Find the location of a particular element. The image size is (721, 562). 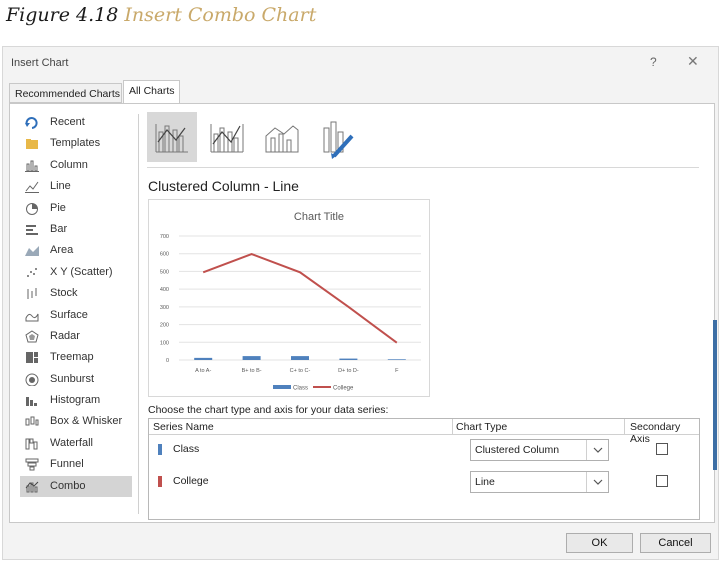

sidebar-item-label: Box & Whisker is located at coordinates (86, 421).